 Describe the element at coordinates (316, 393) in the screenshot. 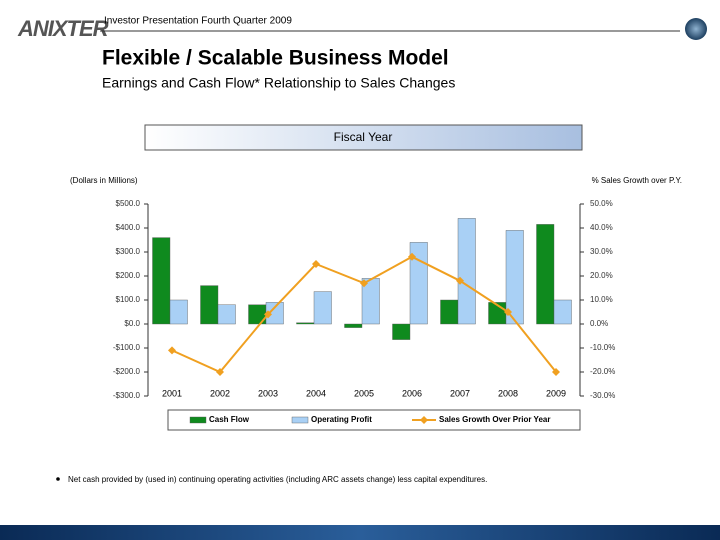

I see `x-tick-label: 2004` at that location.